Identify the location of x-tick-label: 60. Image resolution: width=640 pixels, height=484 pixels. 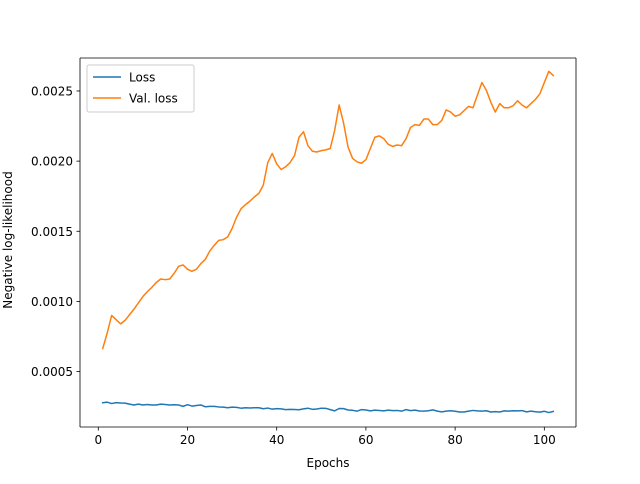
(365, 440).